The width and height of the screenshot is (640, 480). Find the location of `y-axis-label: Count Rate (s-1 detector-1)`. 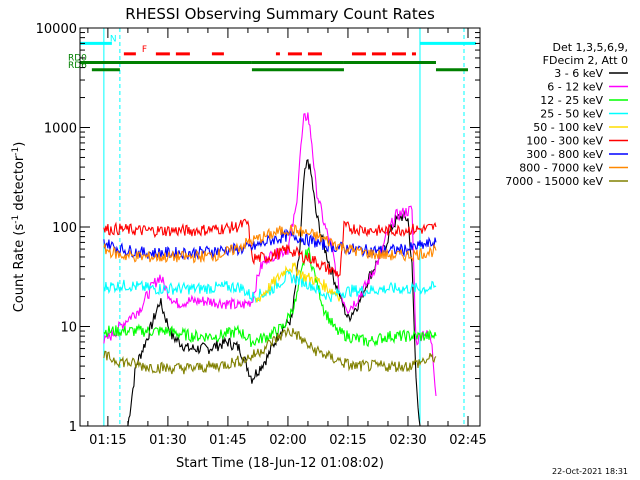

y-axis-label: Count Rate (s-1 detector-1) is located at coordinates (19, 227).